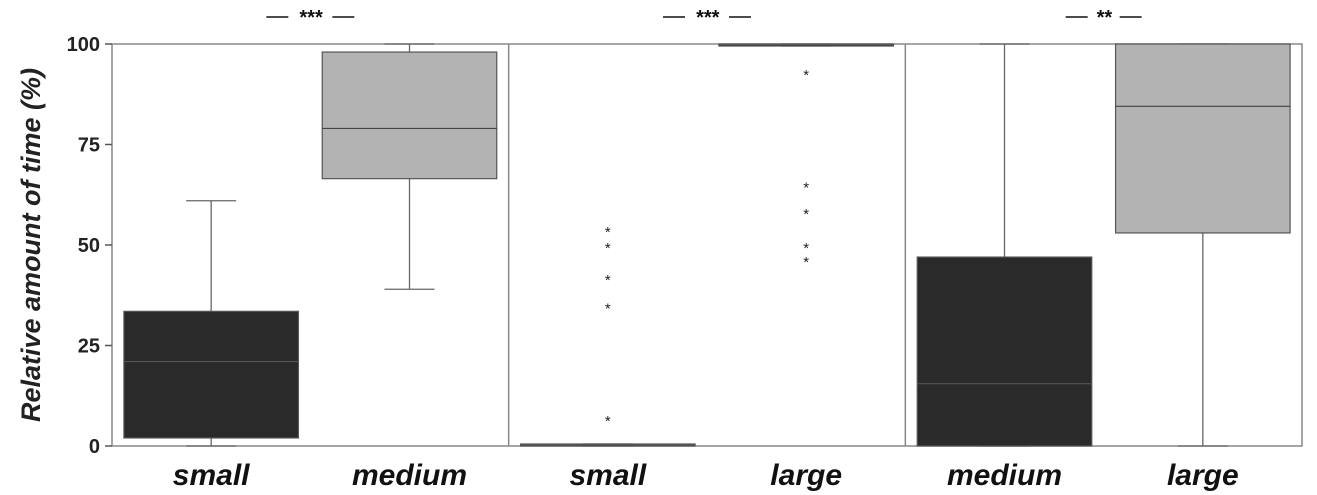 This screenshot has height=495, width=1317. Describe the element at coordinates (94, 447) in the screenshot. I see `y-tick-label: 0` at that location.